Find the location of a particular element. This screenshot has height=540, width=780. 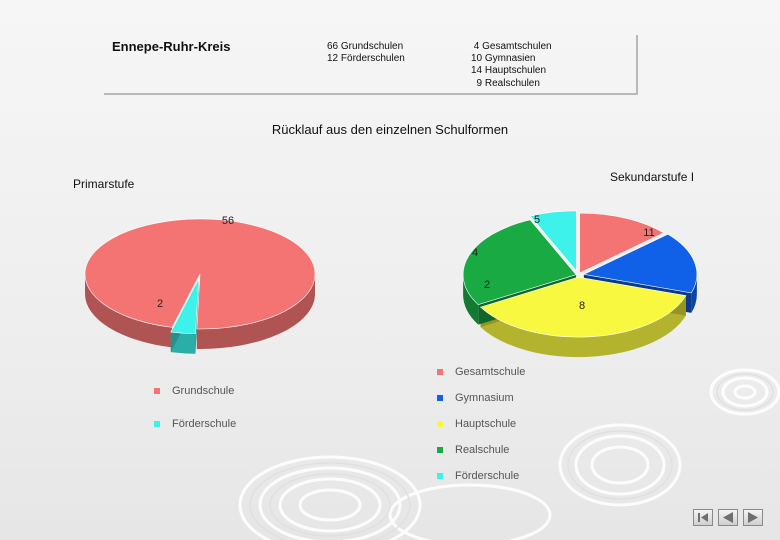

legend-item-hauptschule: Hauptschule is located at coordinates (476, 424).